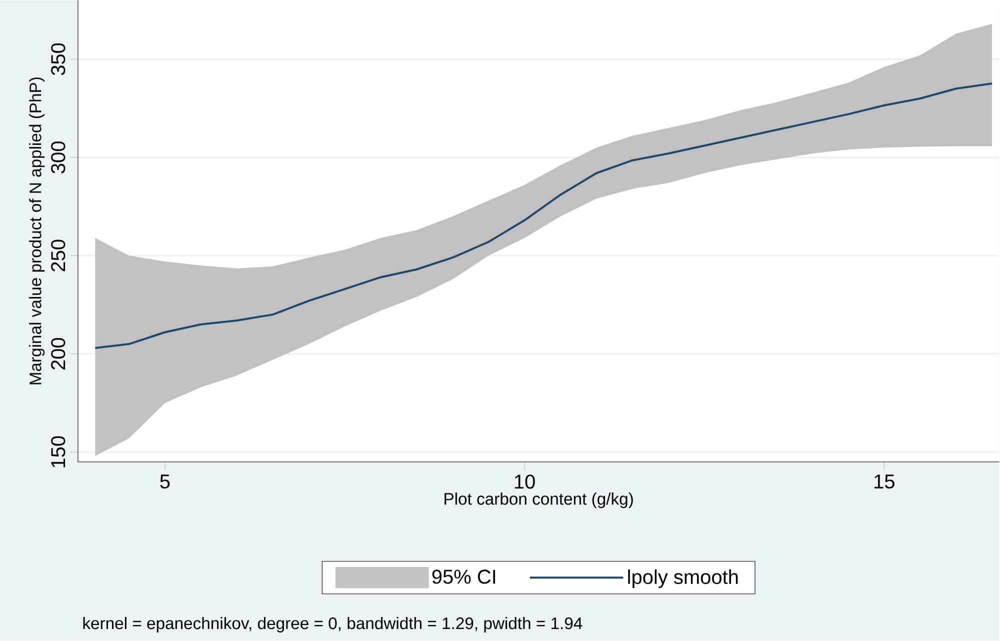 Image resolution: width=1000 pixels, height=641 pixels. What do you see at coordinates (884, 481) in the screenshot?
I see `x-tick-label: 15` at bounding box center [884, 481].